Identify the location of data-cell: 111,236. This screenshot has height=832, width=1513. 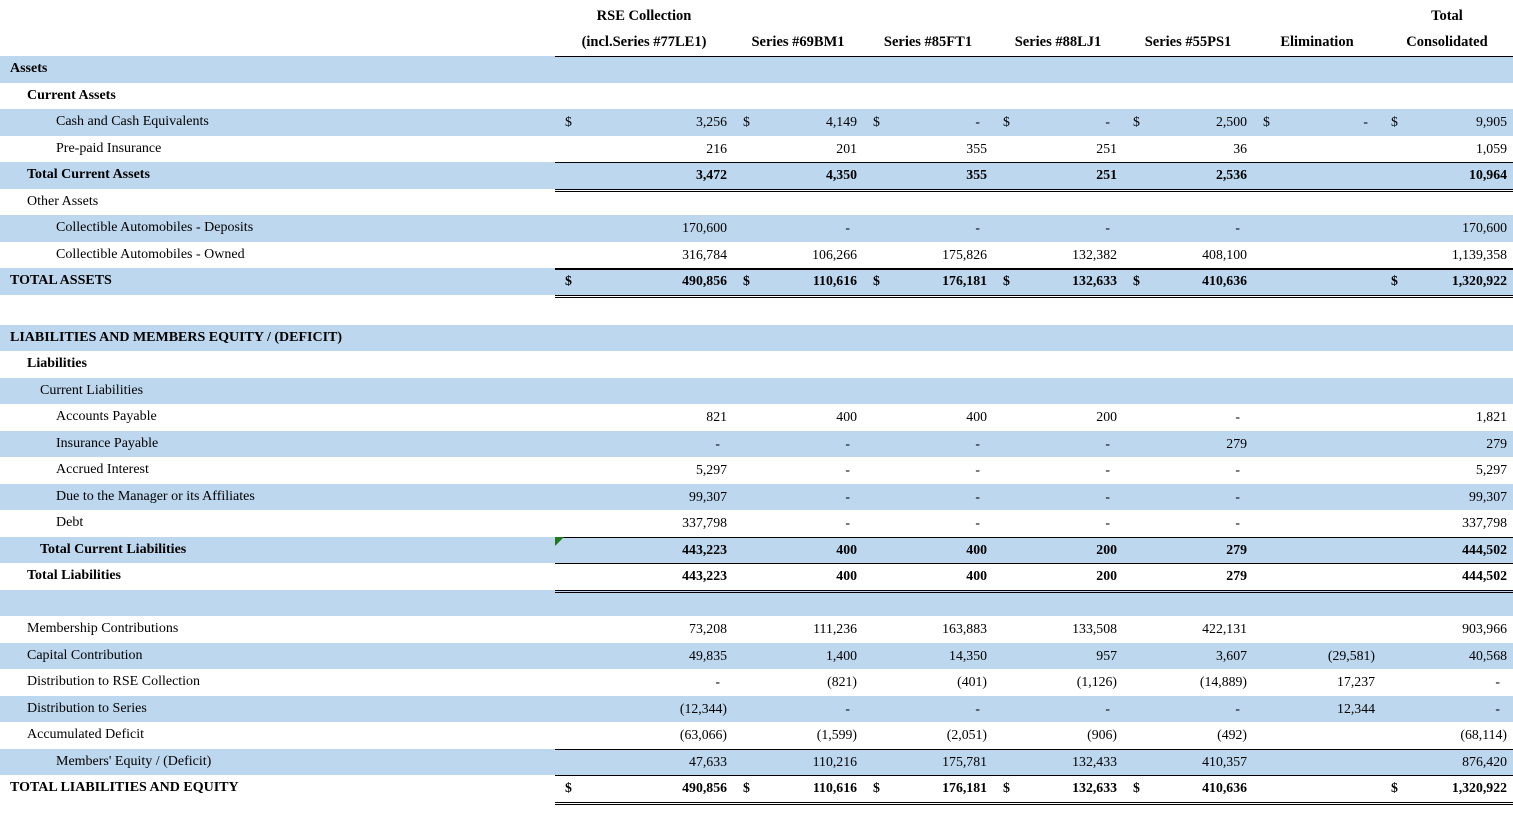
(798, 629).